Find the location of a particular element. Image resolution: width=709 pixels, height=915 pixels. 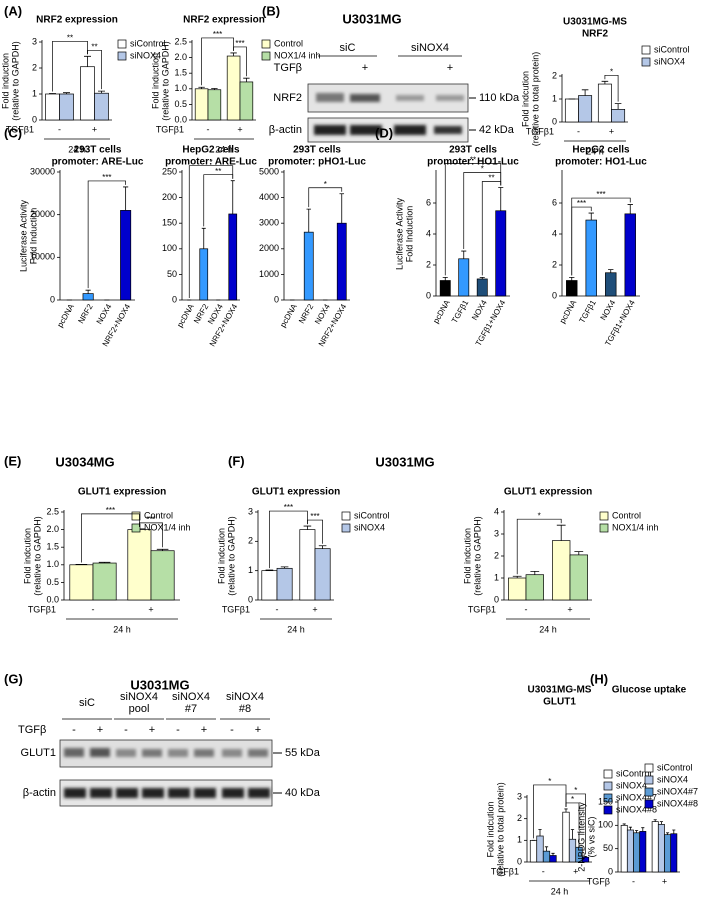

y-tick-label: 50 is located at coordinates (172, 274).